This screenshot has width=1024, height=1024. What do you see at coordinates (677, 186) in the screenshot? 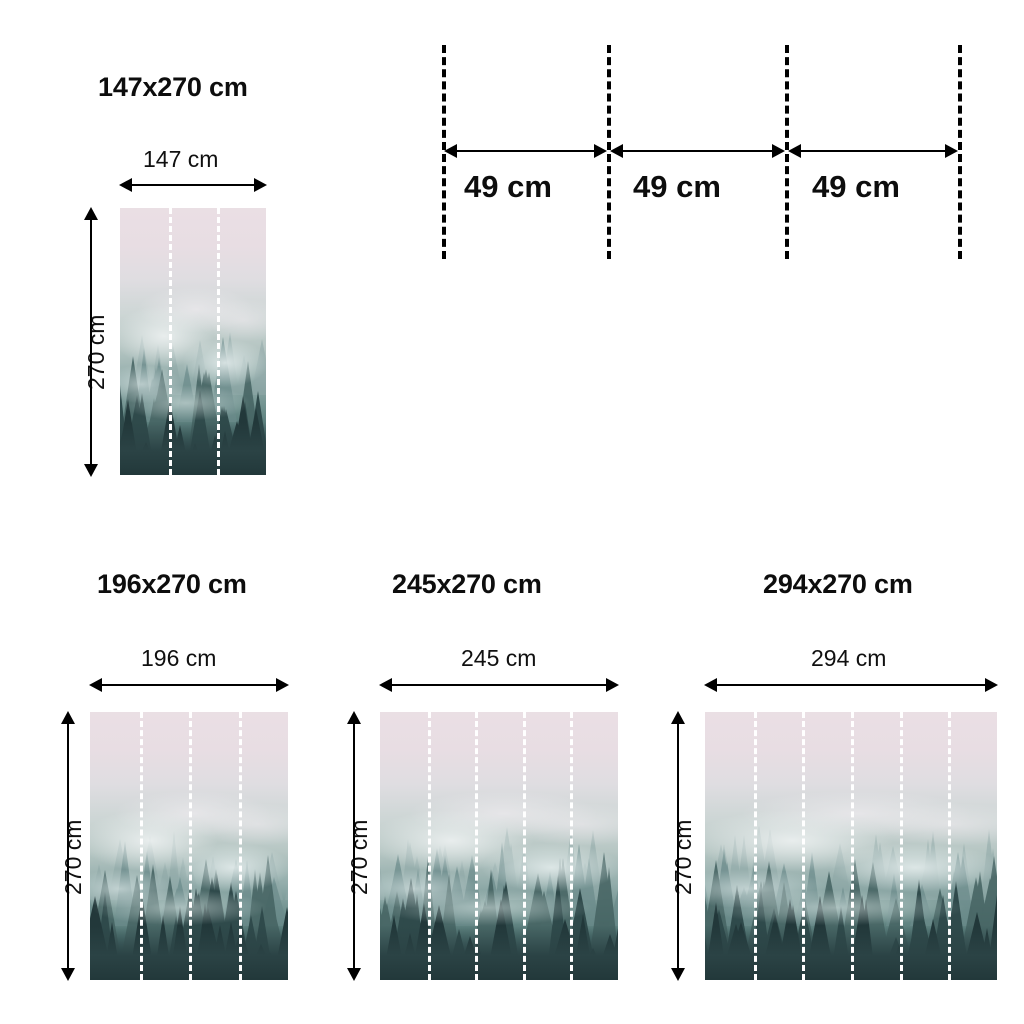
I see `segment-label-2: 49 cm` at bounding box center [677, 186].